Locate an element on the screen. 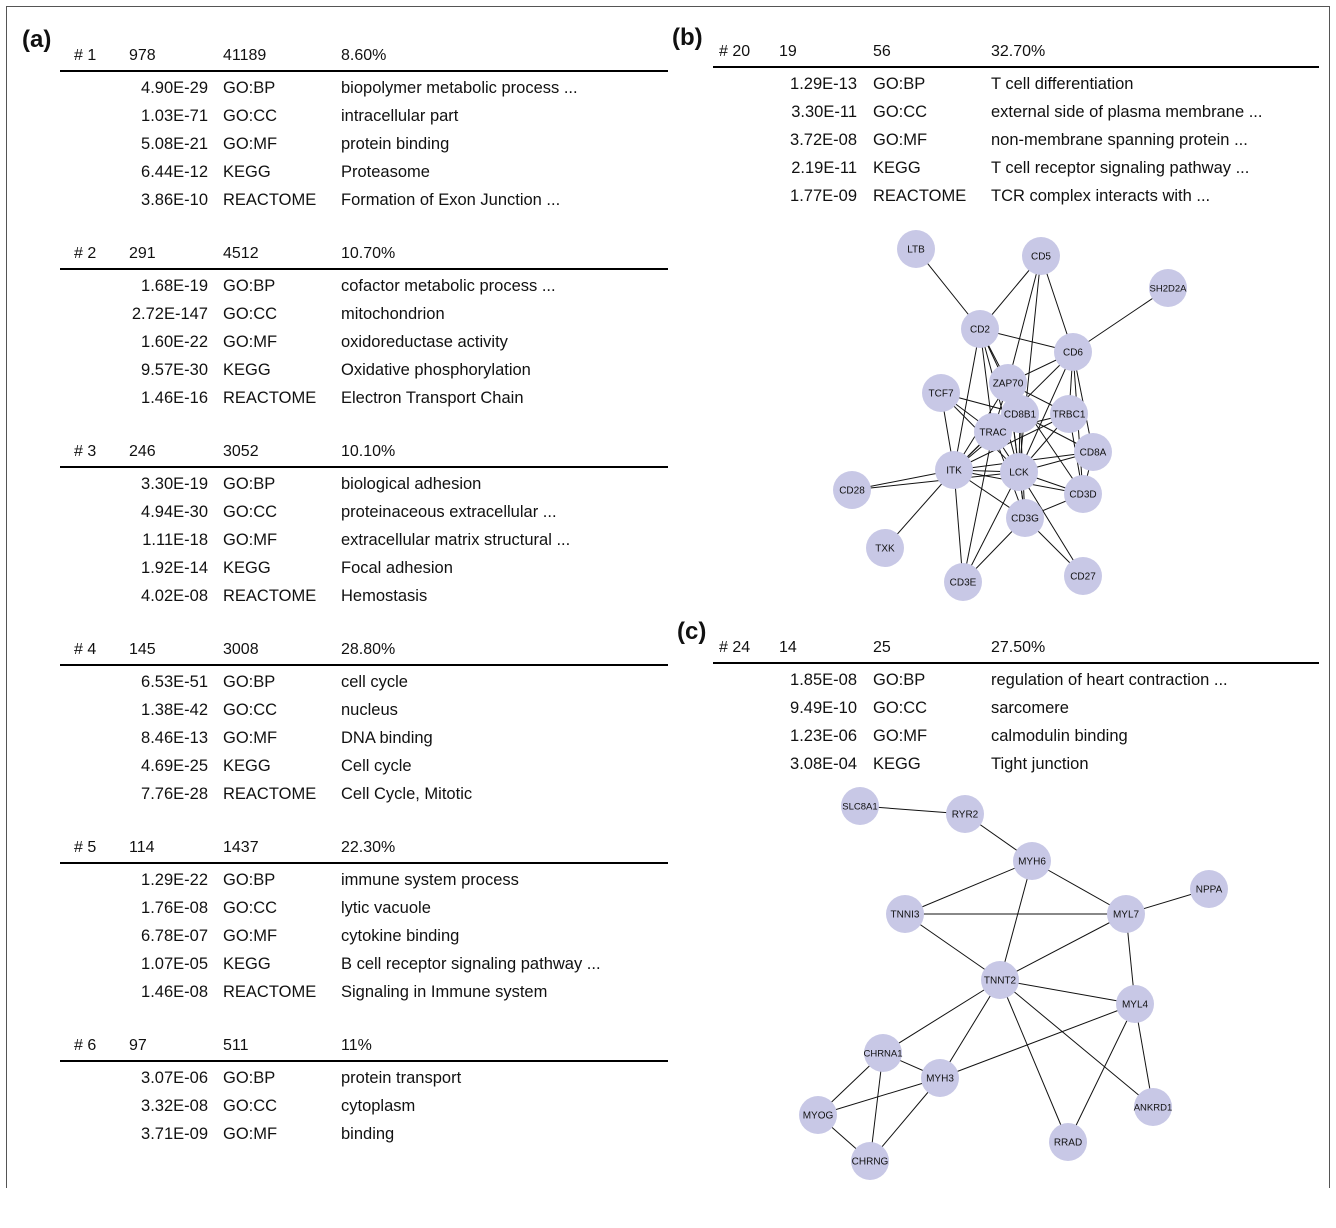 The width and height of the screenshot is (1336, 1228). term-row: 3.08E-04 KEGG Tight junction is located at coordinates (1016, 764).